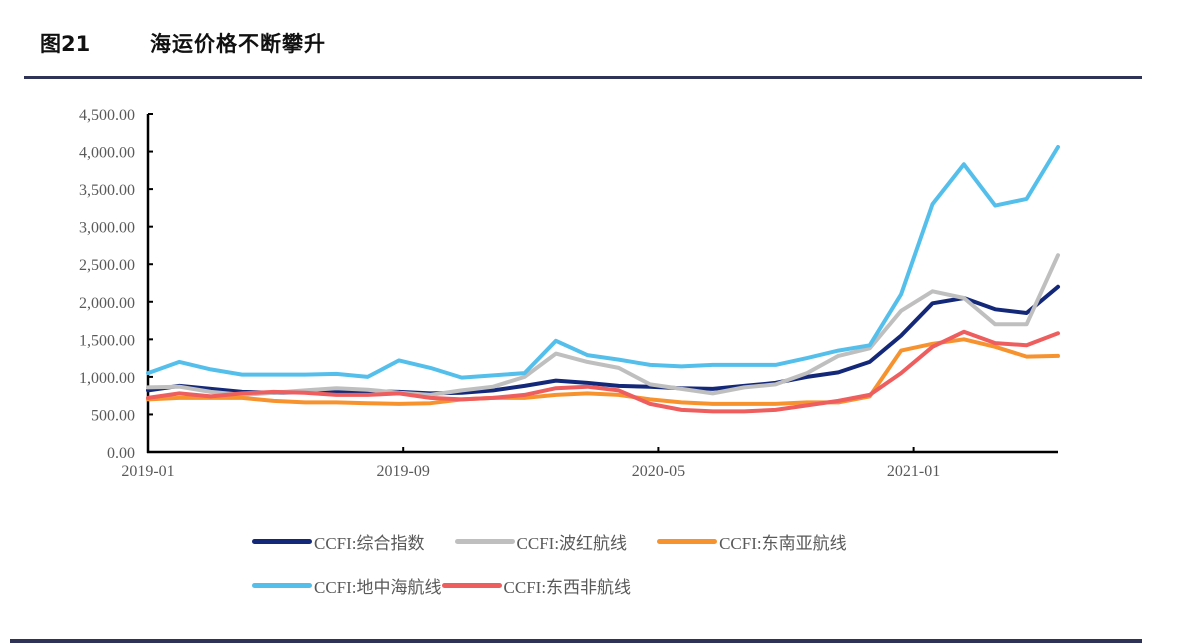 Image resolution: width=1200 pixels, height=644 pixels. Describe the element at coordinates (567, 587) in the screenshot. I see `legend-label-east-west-africa: CCFI:东西非航线` at that location.